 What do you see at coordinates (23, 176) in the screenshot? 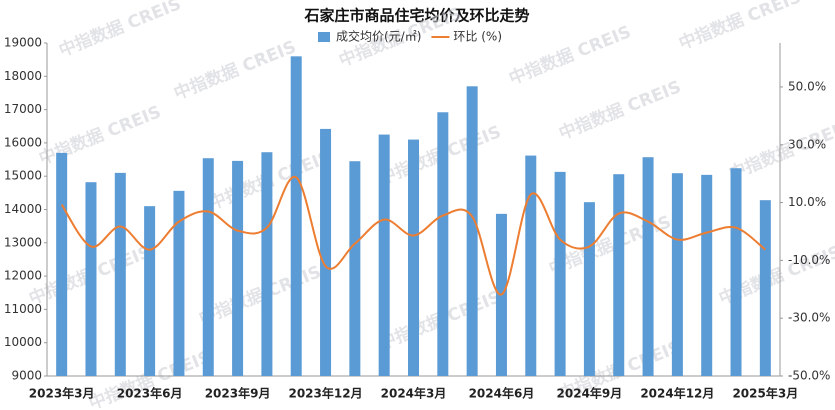
I see `y-tick-label: 15000` at bounding box center [23, 176].